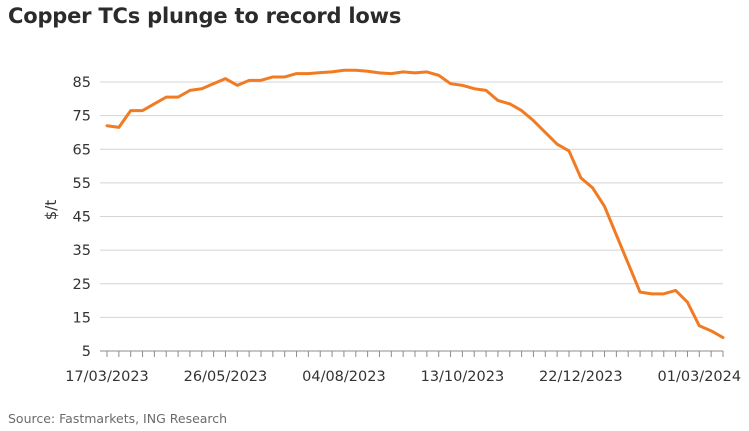 The width and height of the screenshot is (749, 431). Describe the element at coordinates (412, 353) in the screenshot. I see `x-axis` at that location.